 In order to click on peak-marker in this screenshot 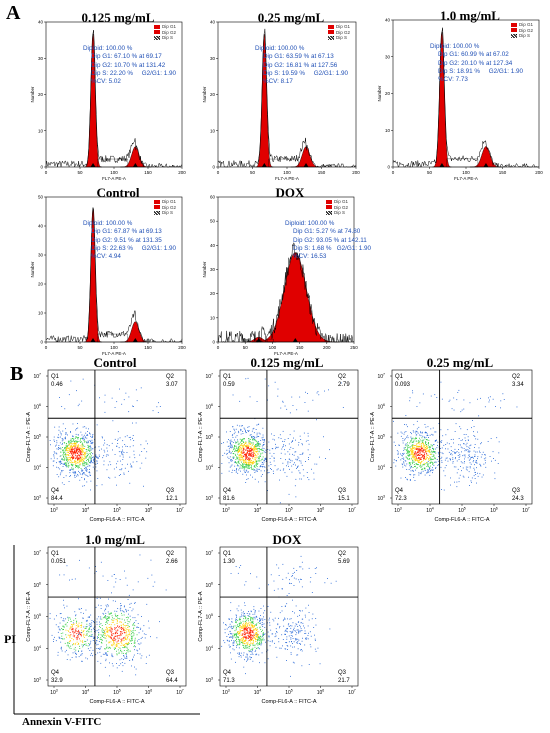, I will do `click(264, 165)`.